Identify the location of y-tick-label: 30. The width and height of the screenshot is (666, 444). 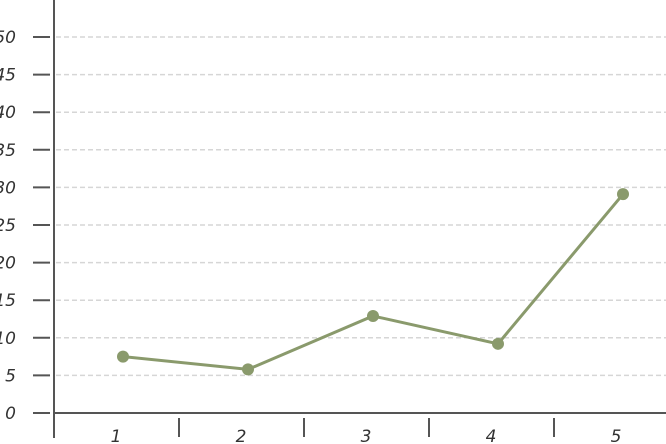
(8, 188).